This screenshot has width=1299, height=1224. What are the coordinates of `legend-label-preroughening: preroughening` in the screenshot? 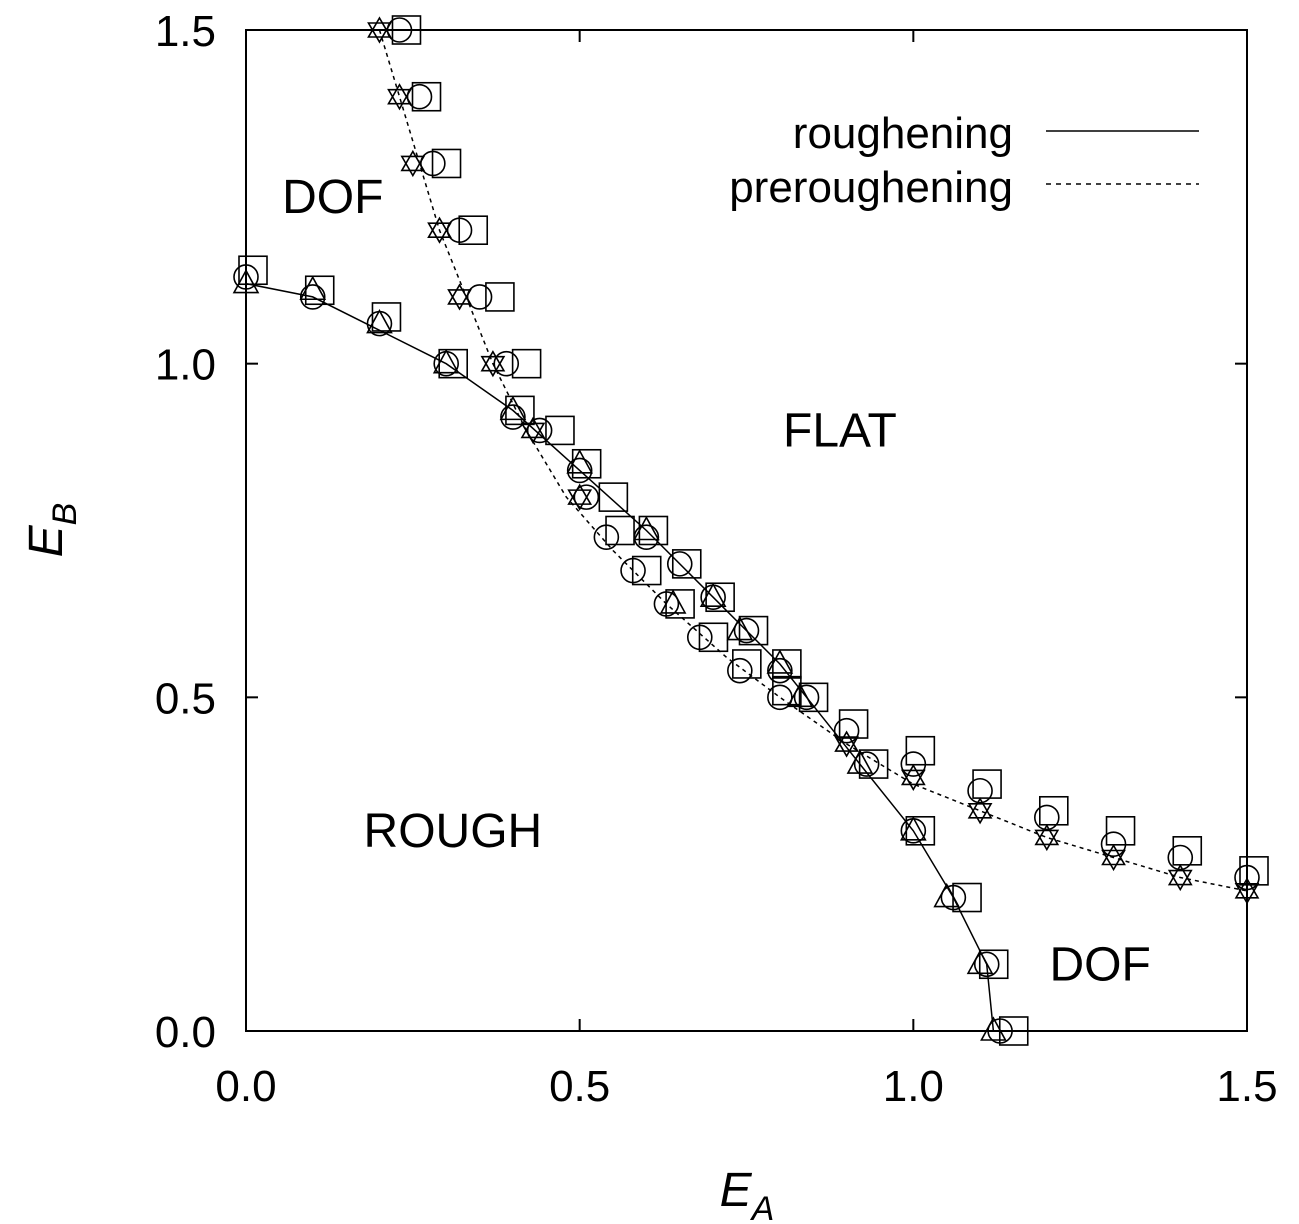 It's located at (871, 187).